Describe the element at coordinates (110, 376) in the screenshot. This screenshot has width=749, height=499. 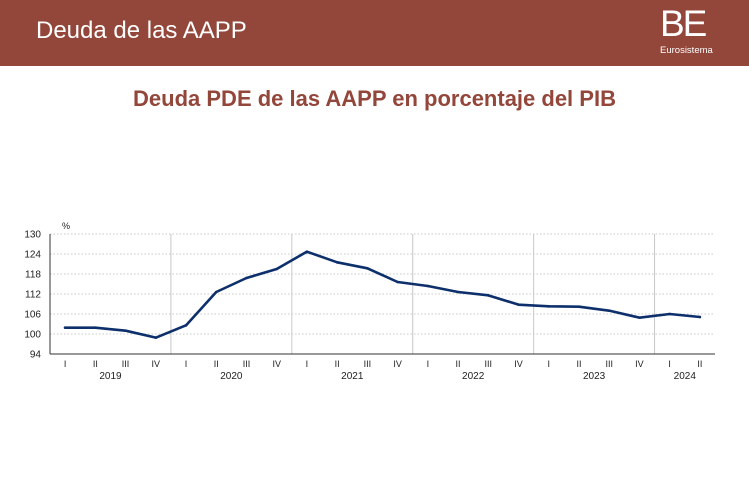
I see `year-label: 2019` at that location.